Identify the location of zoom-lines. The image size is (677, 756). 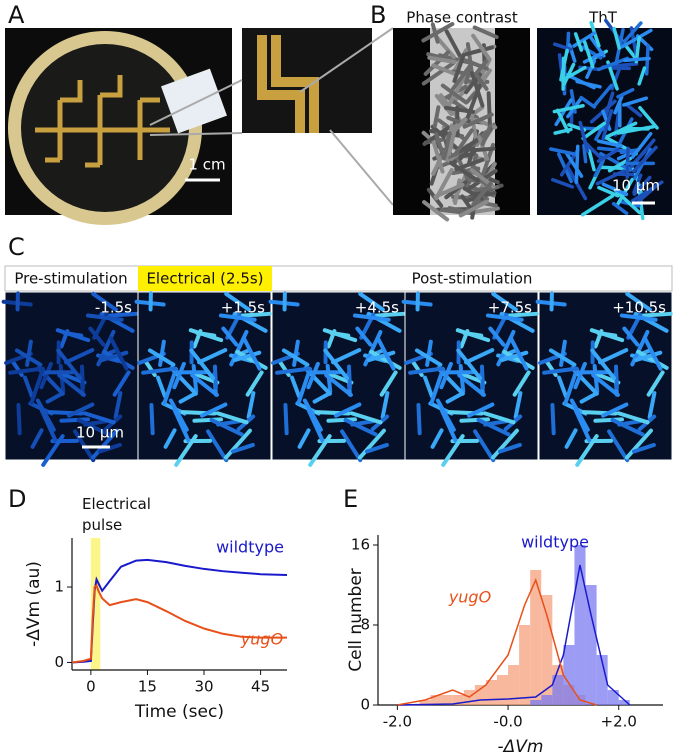
(271, 116).